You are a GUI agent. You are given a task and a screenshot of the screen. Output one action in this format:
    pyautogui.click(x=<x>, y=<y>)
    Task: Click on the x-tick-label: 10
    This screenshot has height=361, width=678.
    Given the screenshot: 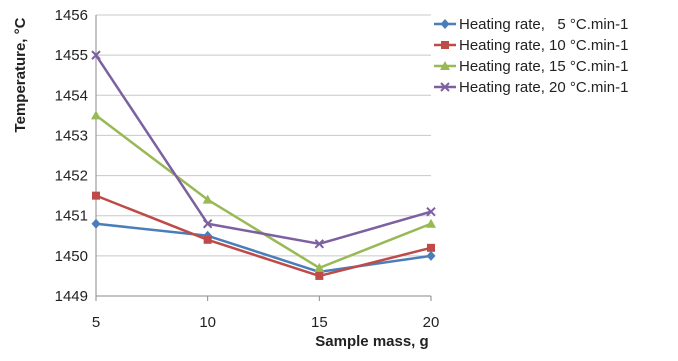 What is the action you would take?
    pyautogui.click(x=207, y=322)
    